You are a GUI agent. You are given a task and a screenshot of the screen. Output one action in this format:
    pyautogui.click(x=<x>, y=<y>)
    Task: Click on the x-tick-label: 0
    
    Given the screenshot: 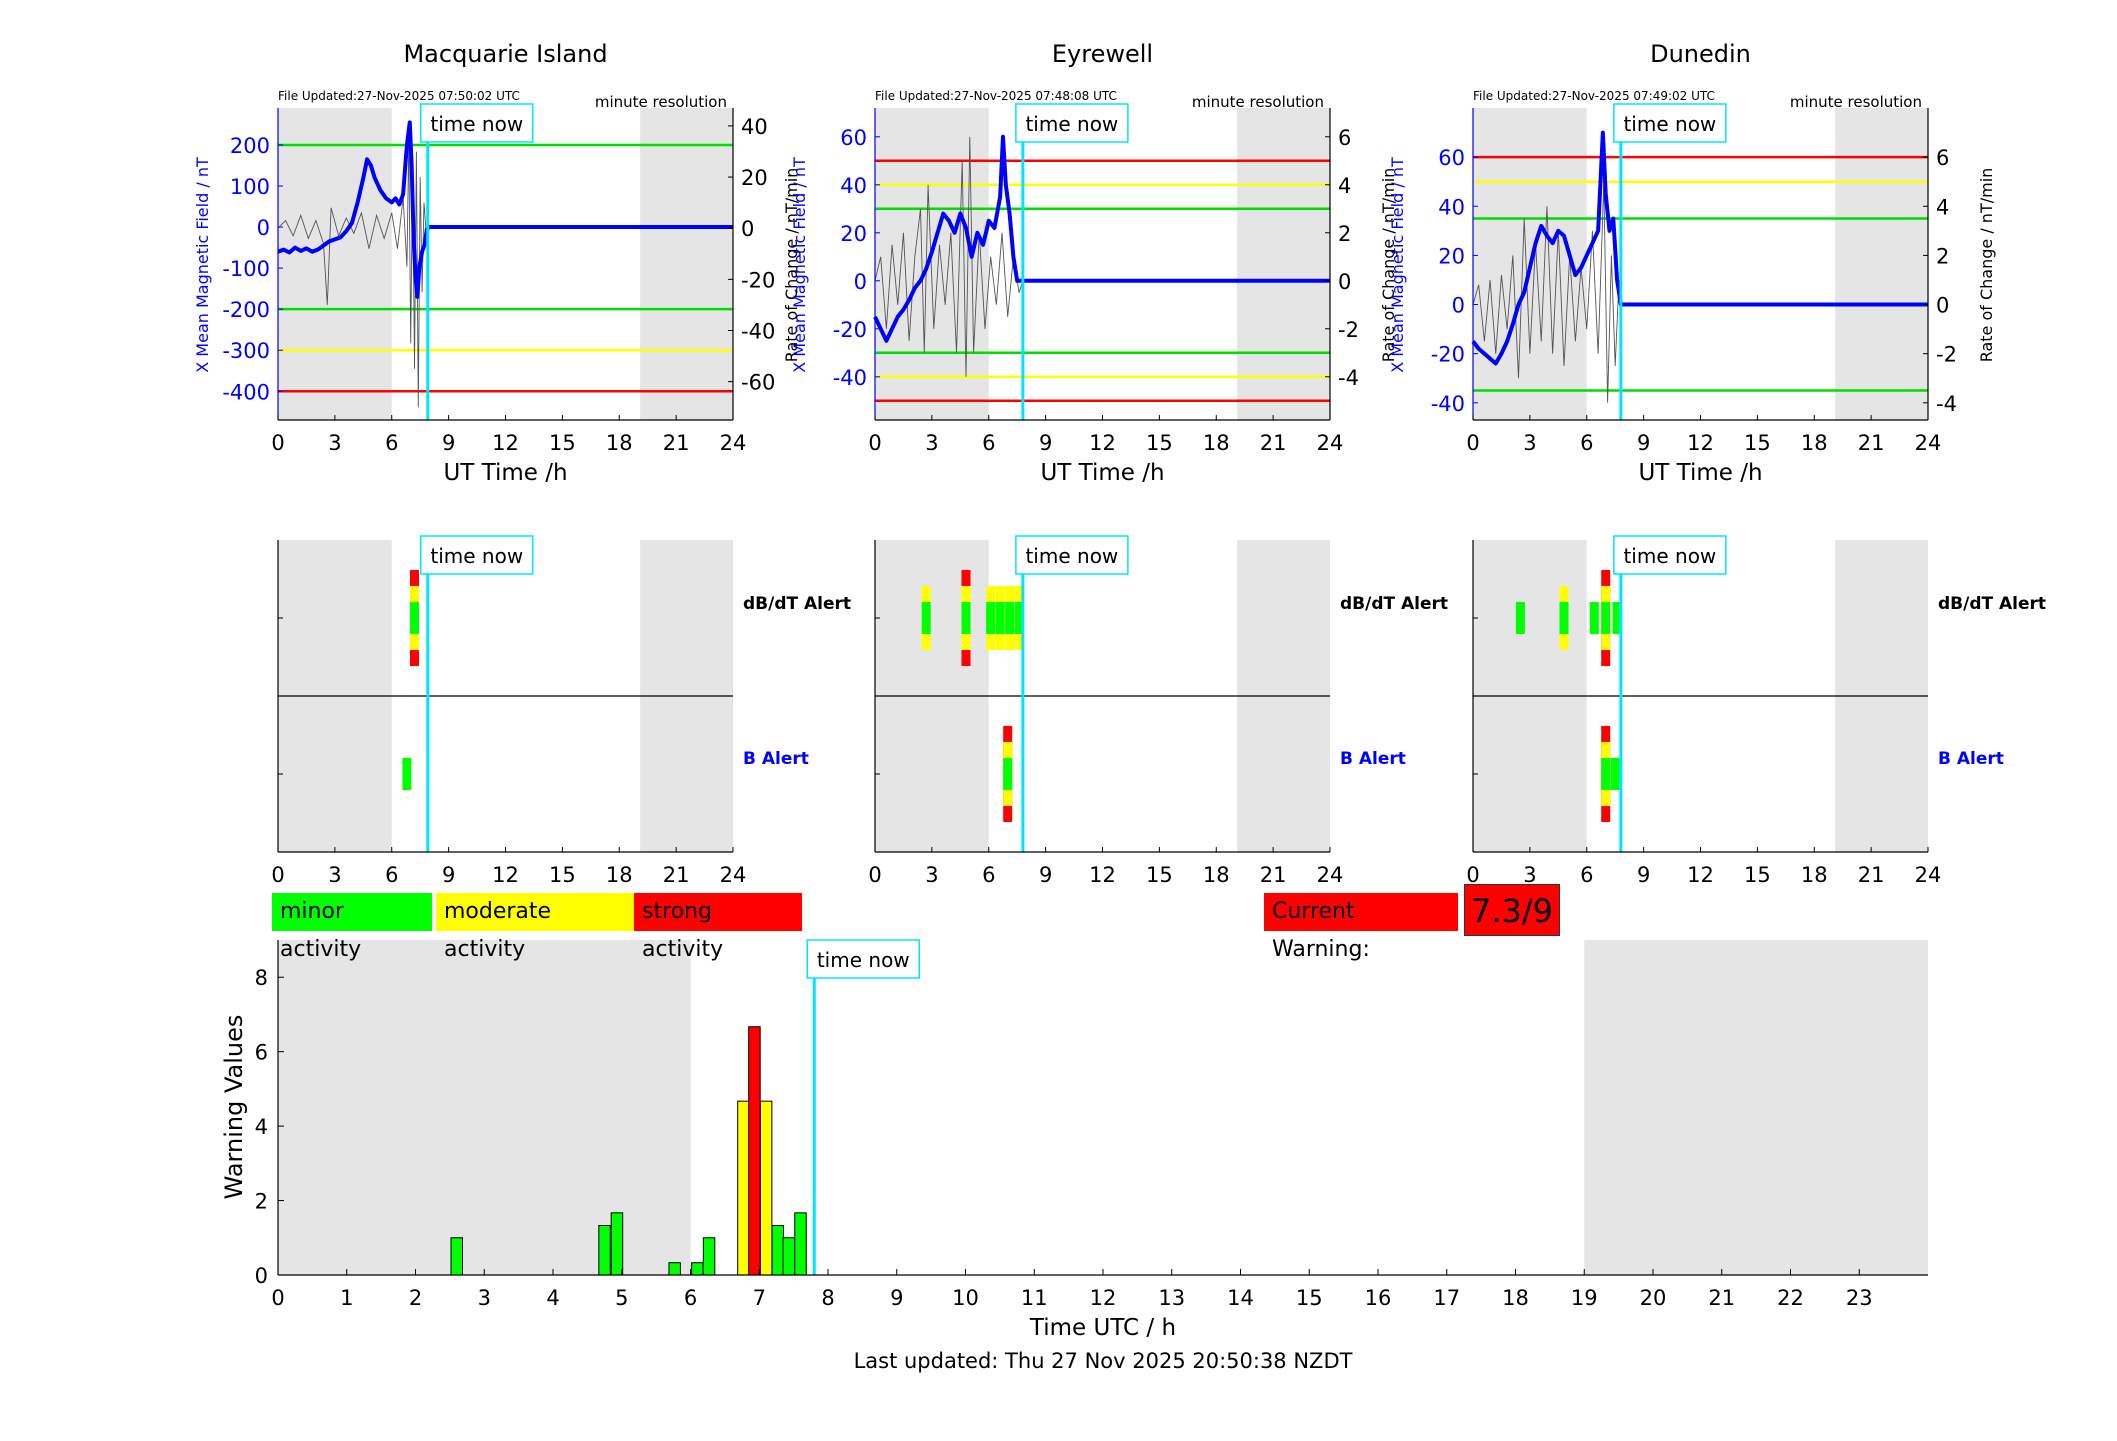 What is the action you would take?
    pyautogui.click(x=277, y=443)
    